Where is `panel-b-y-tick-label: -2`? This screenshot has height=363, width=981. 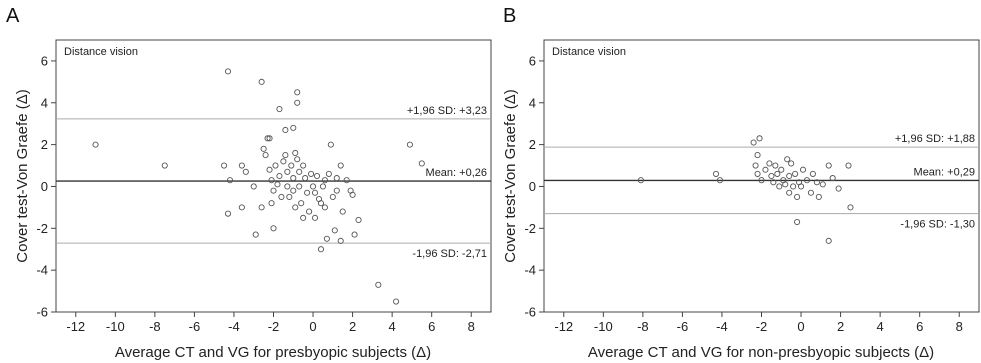
panel-b-y-tick-label: -2 is located at coordinates (530, 228).